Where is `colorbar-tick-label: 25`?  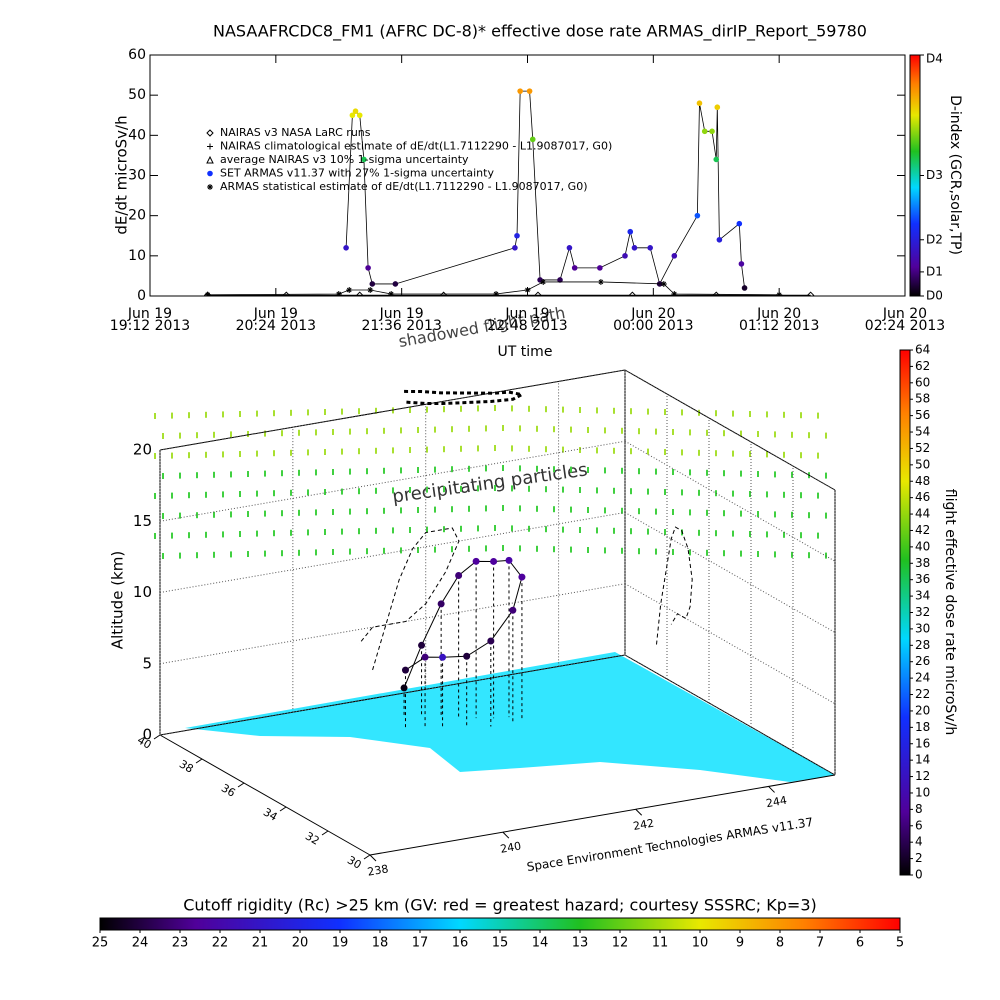 colorbar-tick-label: 25 is located at coordinates (100, 943).